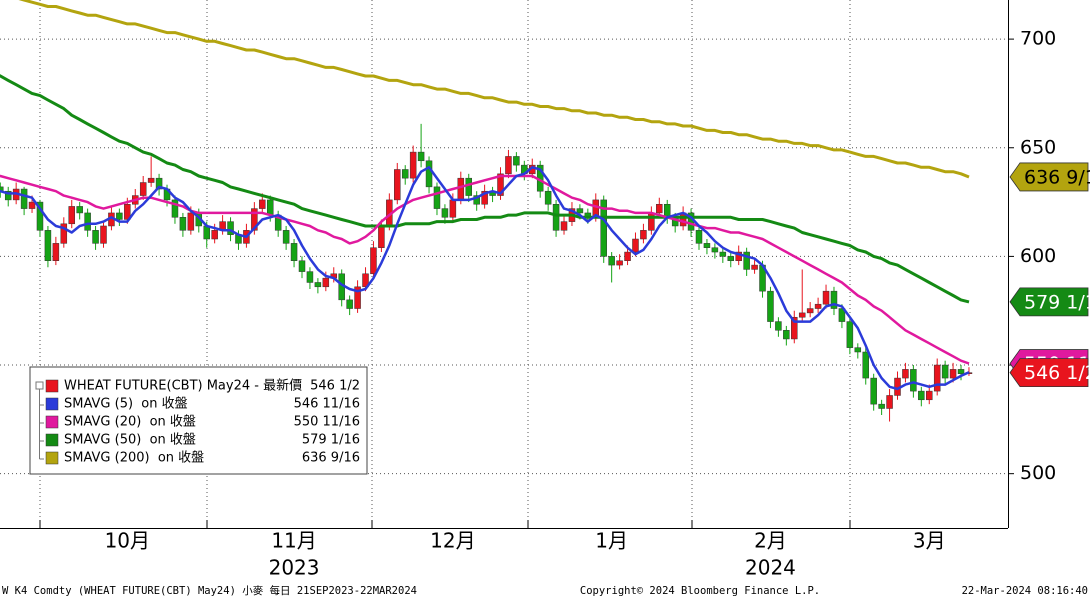 This screenshot has height=600, width=1090. I want to click on legend-label: SMAVG (200) on 收盤, so click(134, 458).